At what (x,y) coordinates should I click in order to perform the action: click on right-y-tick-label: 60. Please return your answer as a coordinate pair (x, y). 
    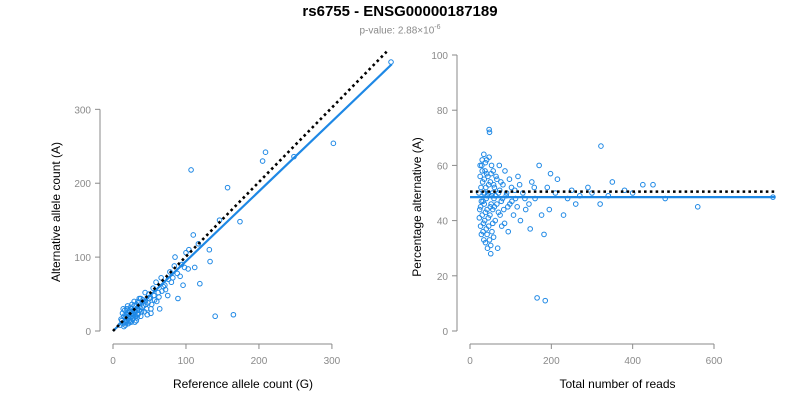
    Looking at the image, I should click on (443, 166).